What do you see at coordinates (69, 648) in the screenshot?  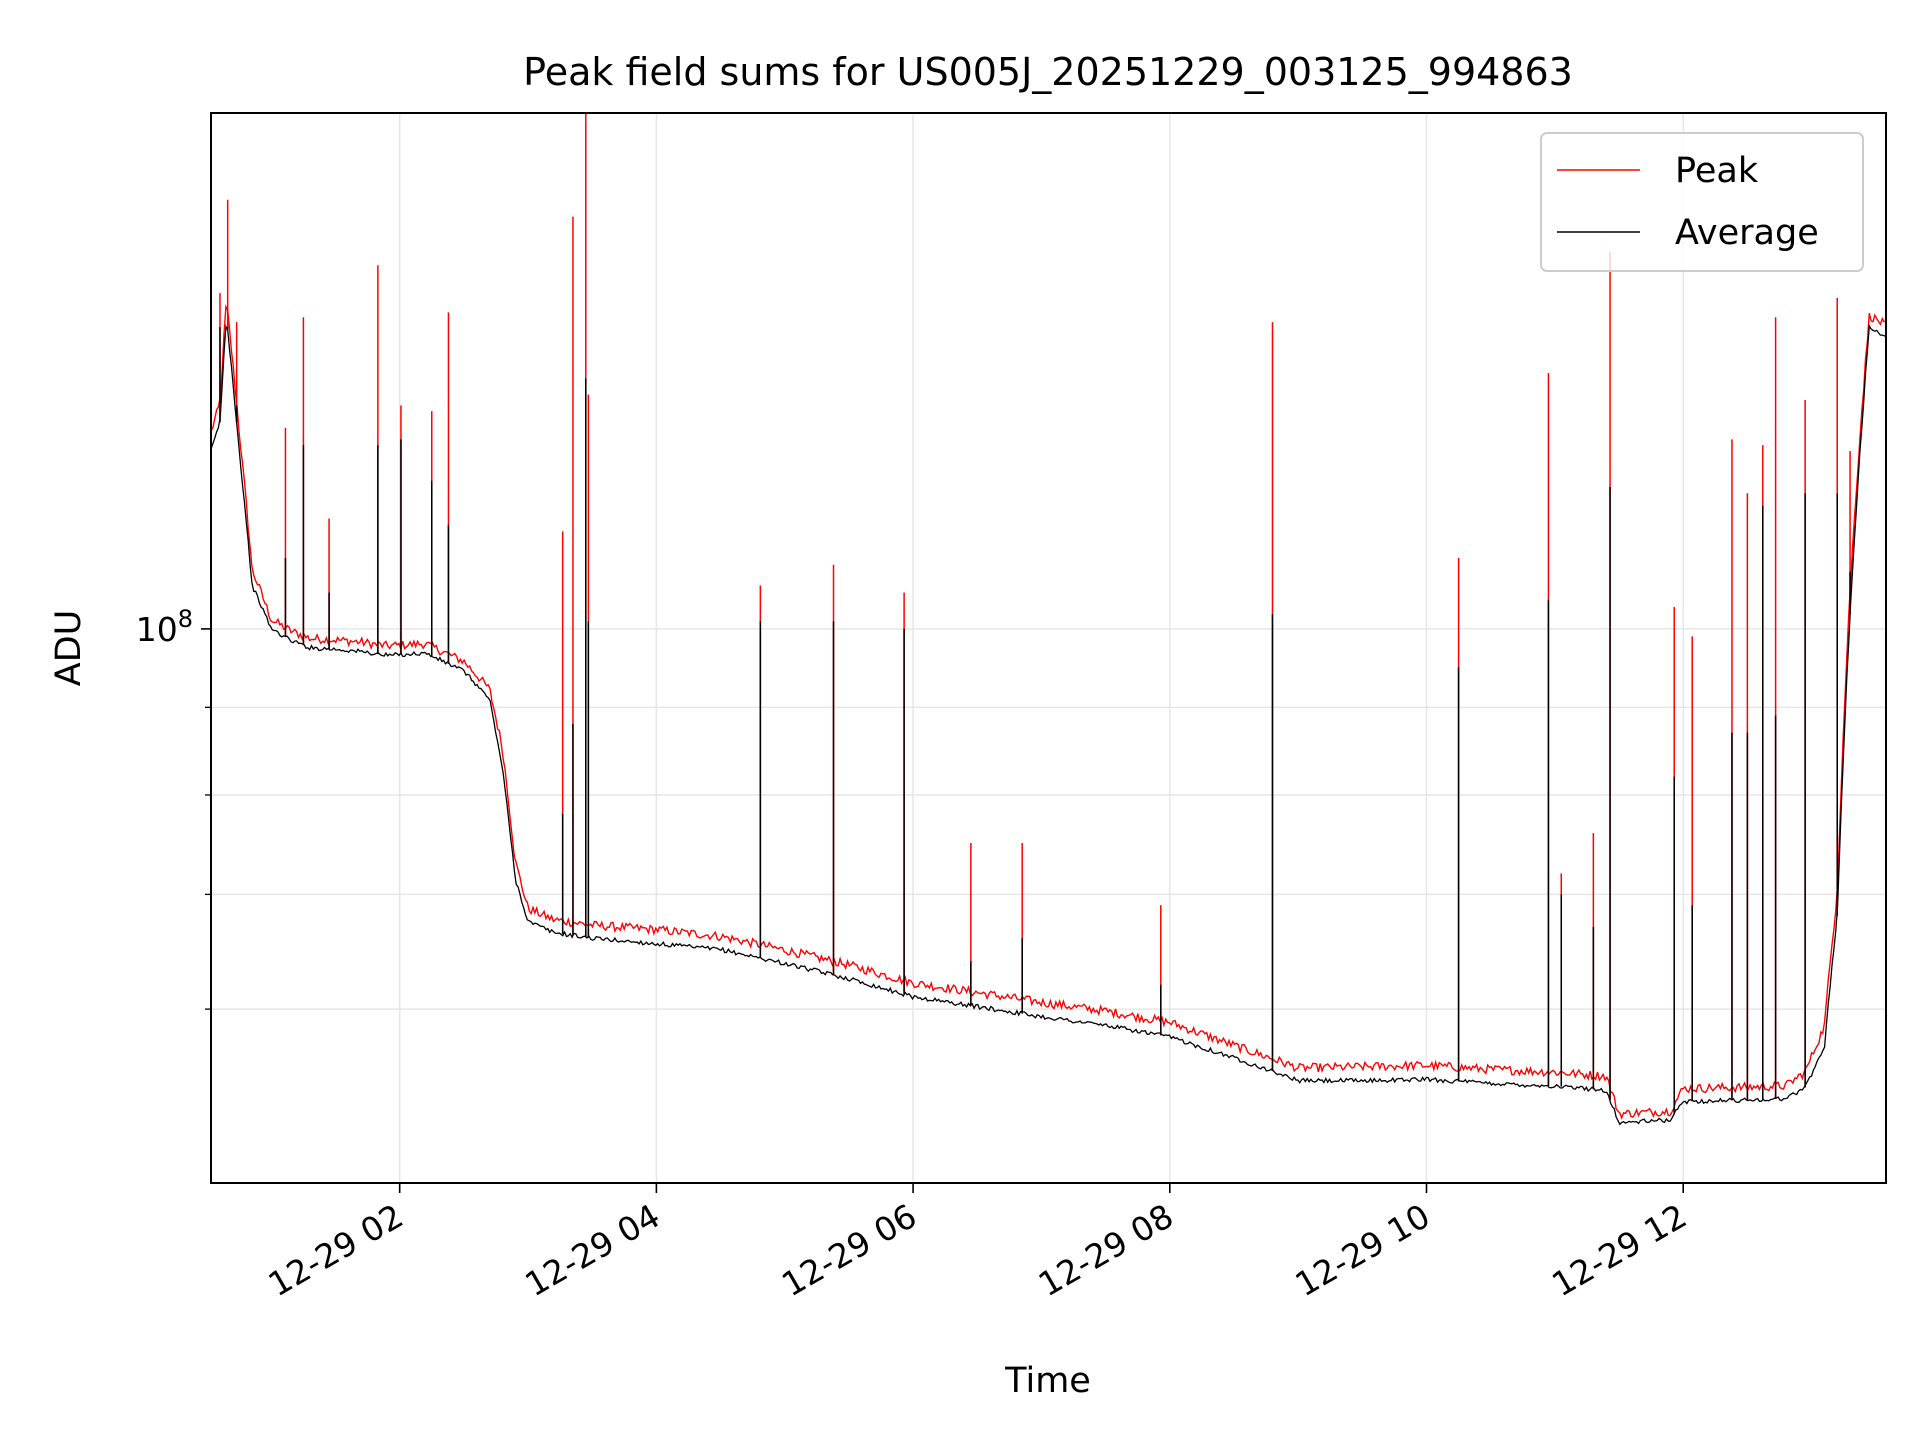 I see `y-axis-label: ADU` at bounding box center [69, 648].